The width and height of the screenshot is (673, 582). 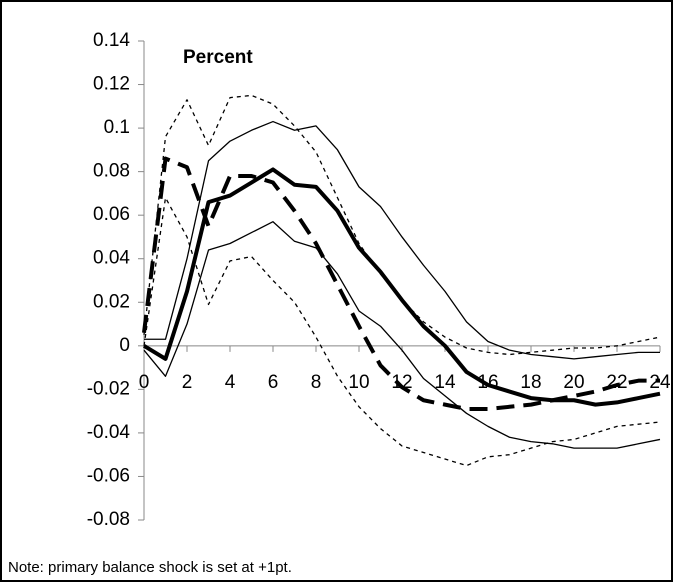 I want to click on y-tick-label: 0.14, so click(x=111, y=40).